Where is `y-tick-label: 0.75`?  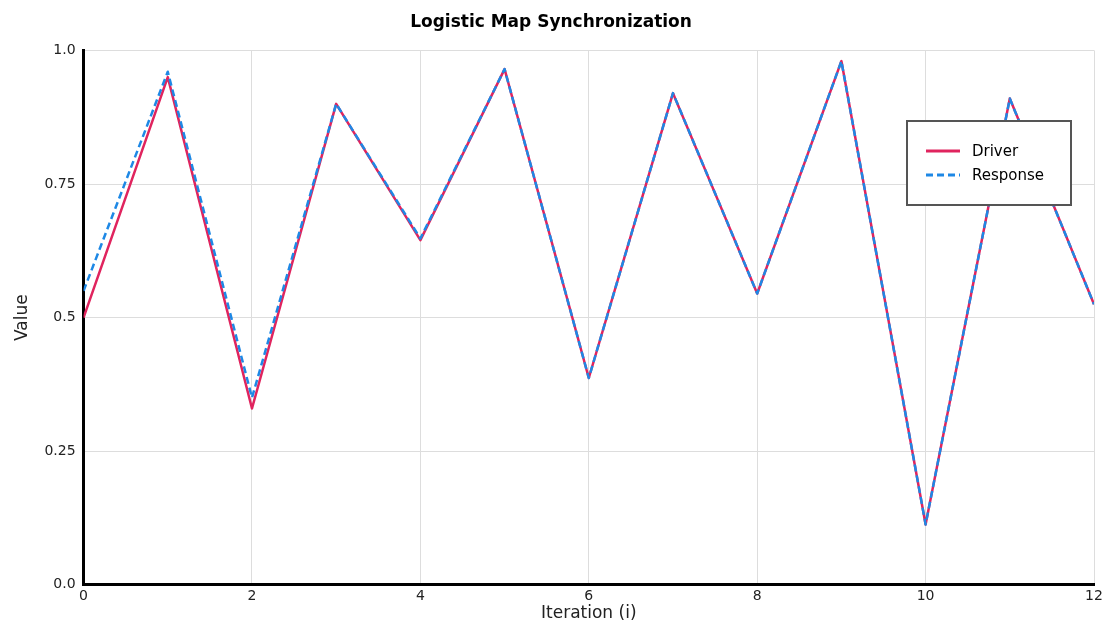 y-tick-label: 0.75 is located at coordinates (60, 182).